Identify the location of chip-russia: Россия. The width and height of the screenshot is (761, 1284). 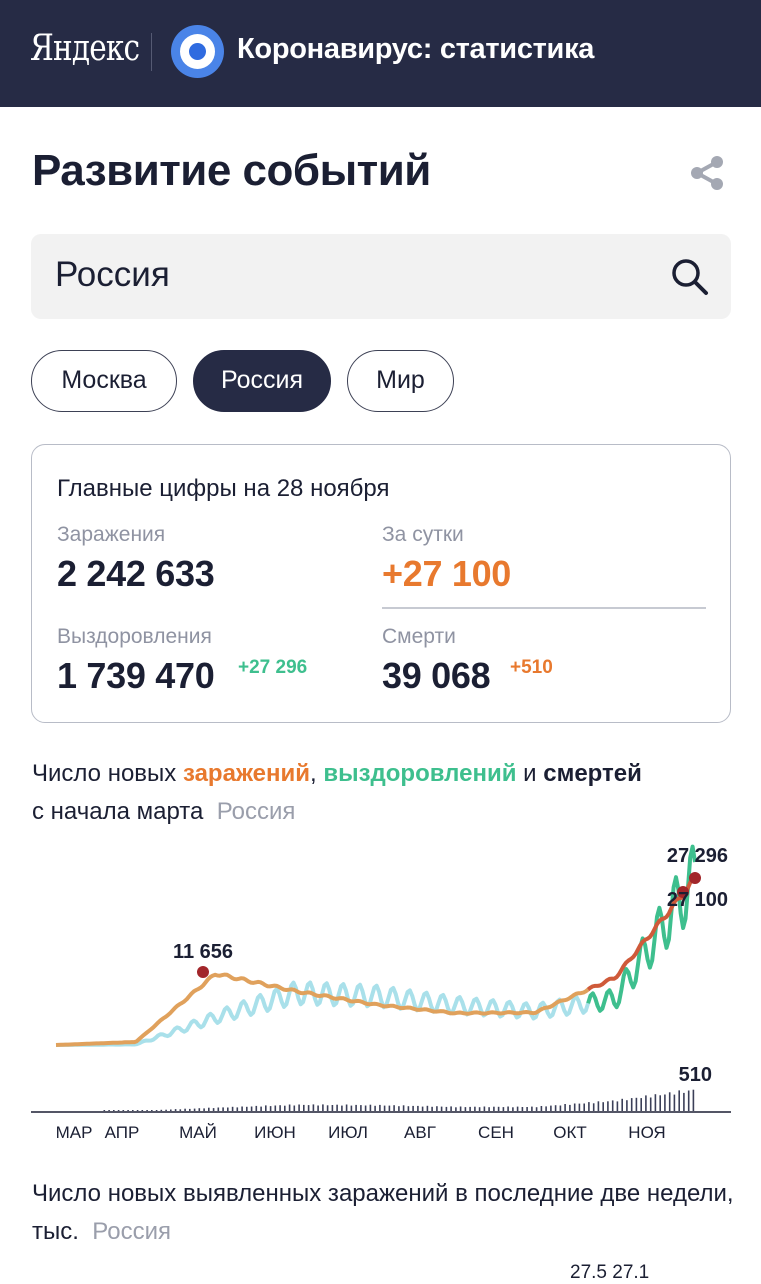
(262, 381).